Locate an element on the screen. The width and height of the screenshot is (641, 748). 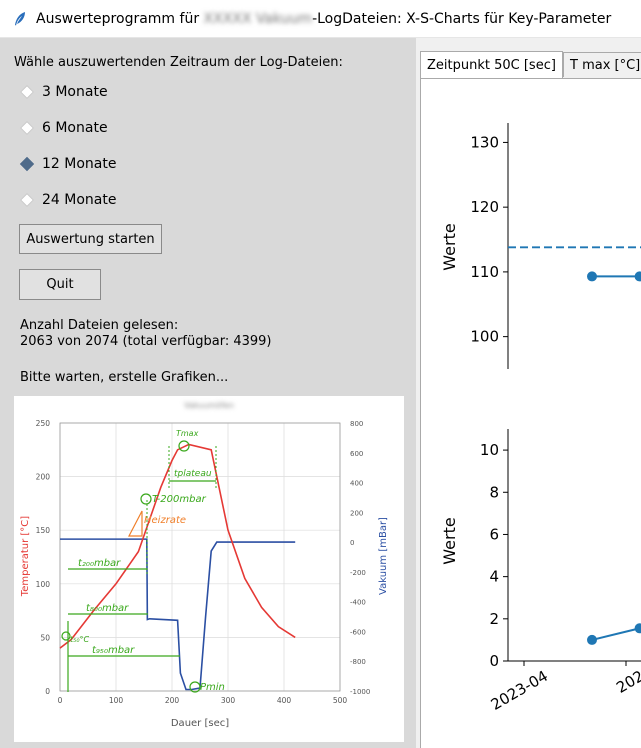
y-tick-label: 2 is located at coordinates (494, 619).